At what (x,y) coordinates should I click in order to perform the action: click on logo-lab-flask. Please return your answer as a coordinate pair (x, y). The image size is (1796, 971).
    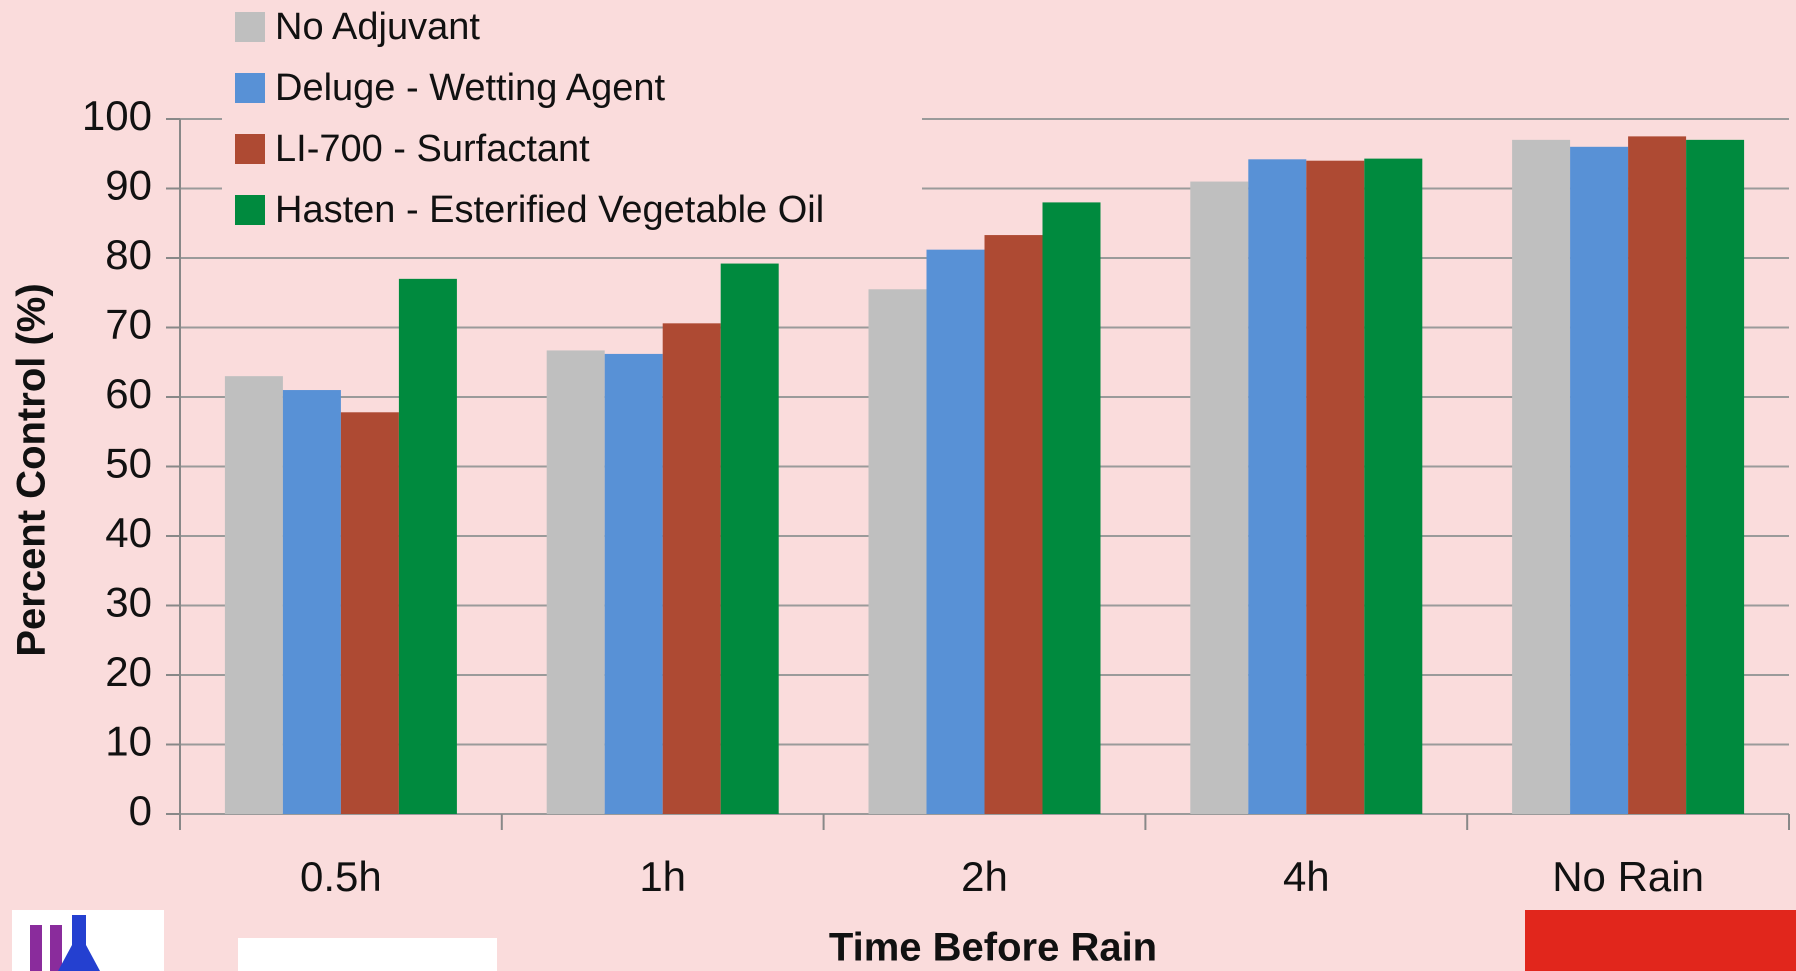
    Looking at the image, I should click on (79, 943).